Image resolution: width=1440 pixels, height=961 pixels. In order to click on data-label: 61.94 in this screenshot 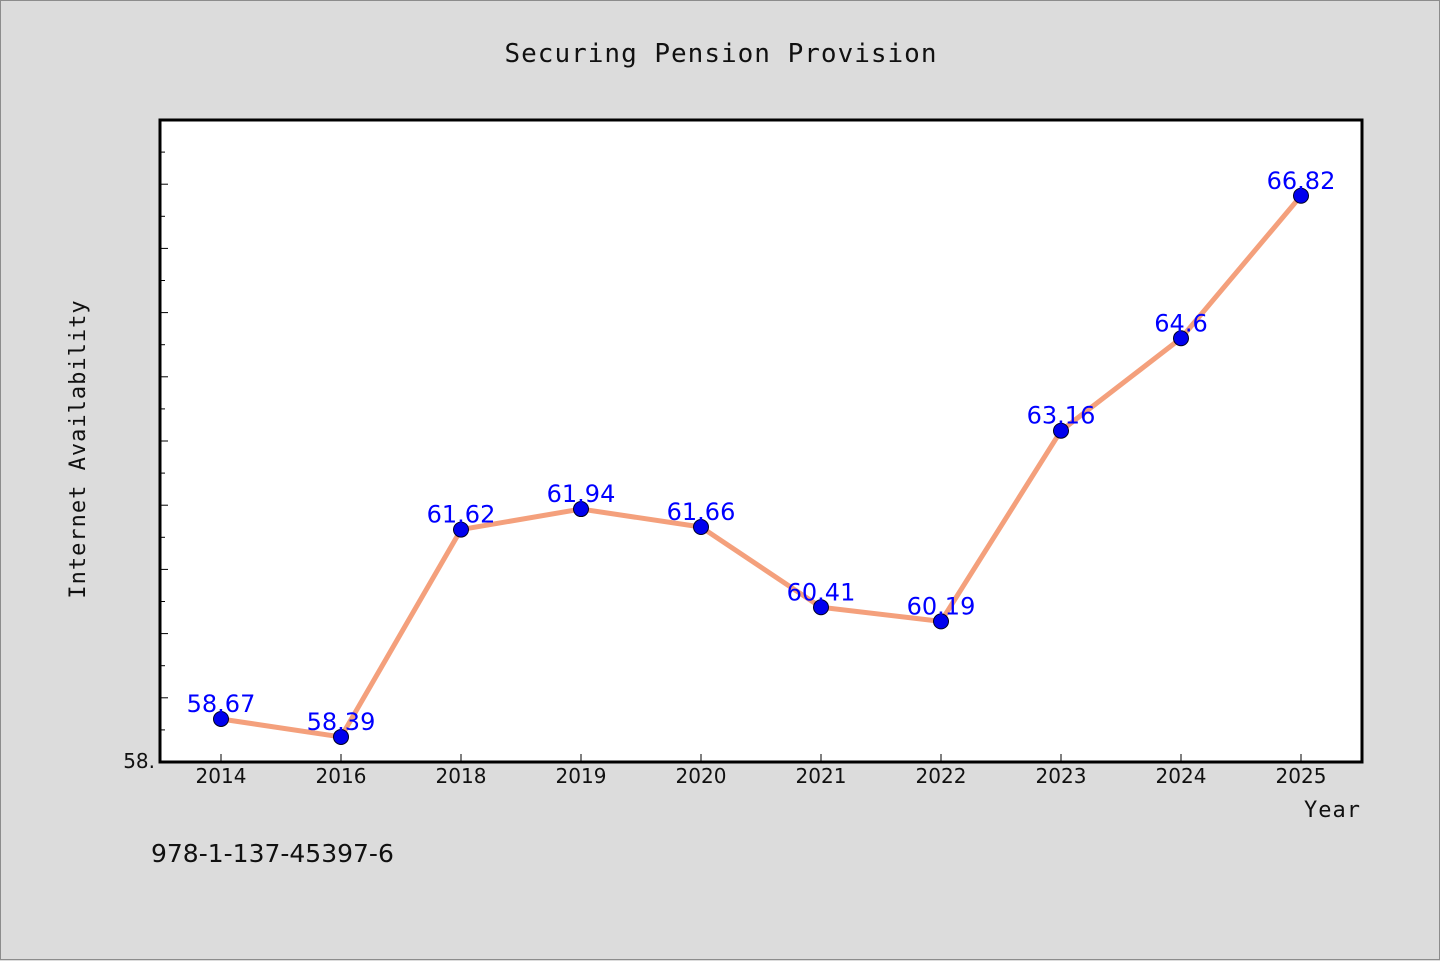, I will do `click(581, 494)`.